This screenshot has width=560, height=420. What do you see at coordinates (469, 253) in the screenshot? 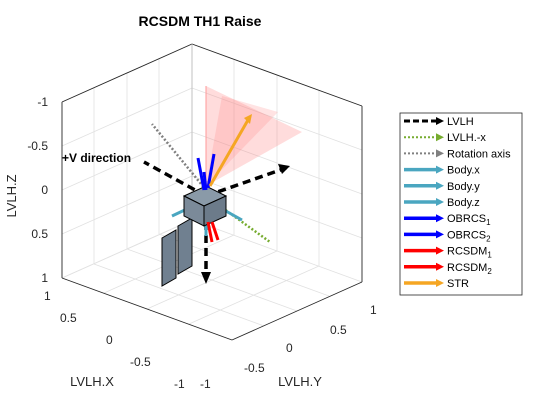
I see `legend-label: RCSDM1` at bounding box center [469, 253].